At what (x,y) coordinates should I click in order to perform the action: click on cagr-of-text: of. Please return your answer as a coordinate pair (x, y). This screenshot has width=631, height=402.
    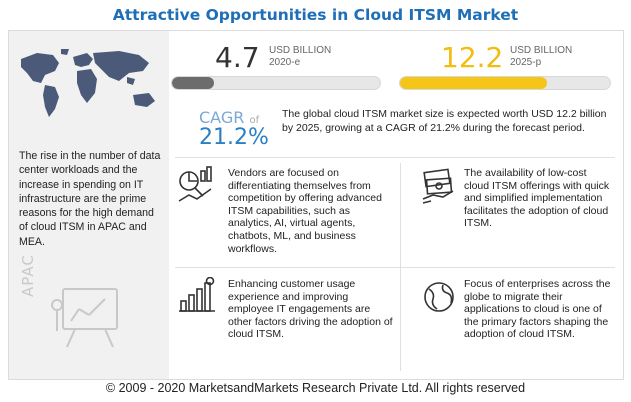
    Looking at the image, I should click on (254, 120).